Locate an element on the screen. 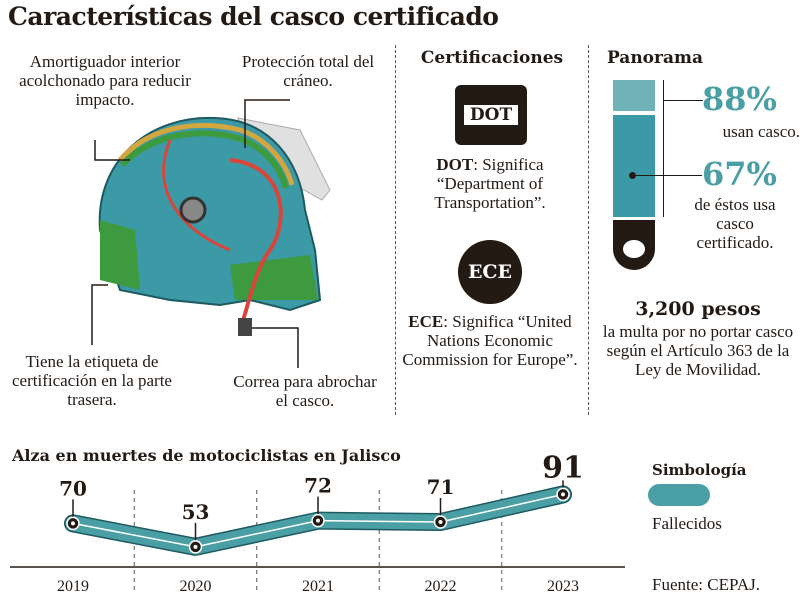 This screenshot has width=800, height=603. data-label: 70 is located at coordinates (73, 488).